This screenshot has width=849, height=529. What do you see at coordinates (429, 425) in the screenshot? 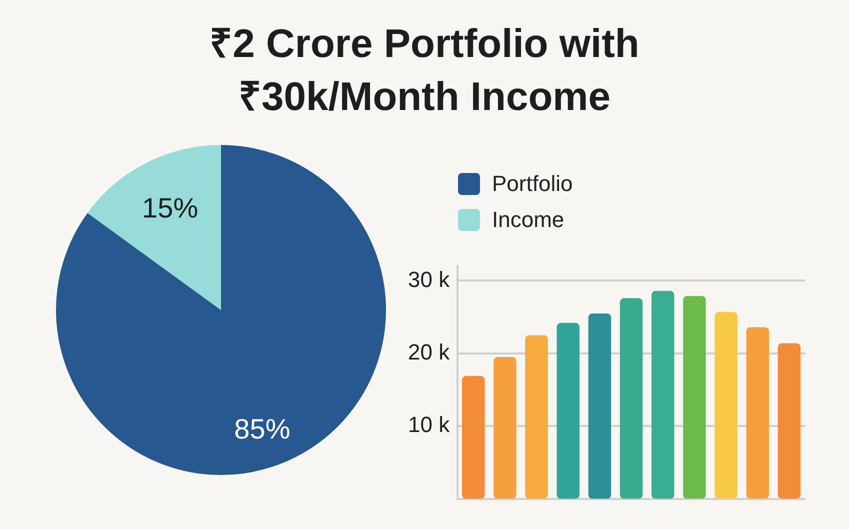
I see `y-tick-label: 10 k` at bounding box center [429, 425].